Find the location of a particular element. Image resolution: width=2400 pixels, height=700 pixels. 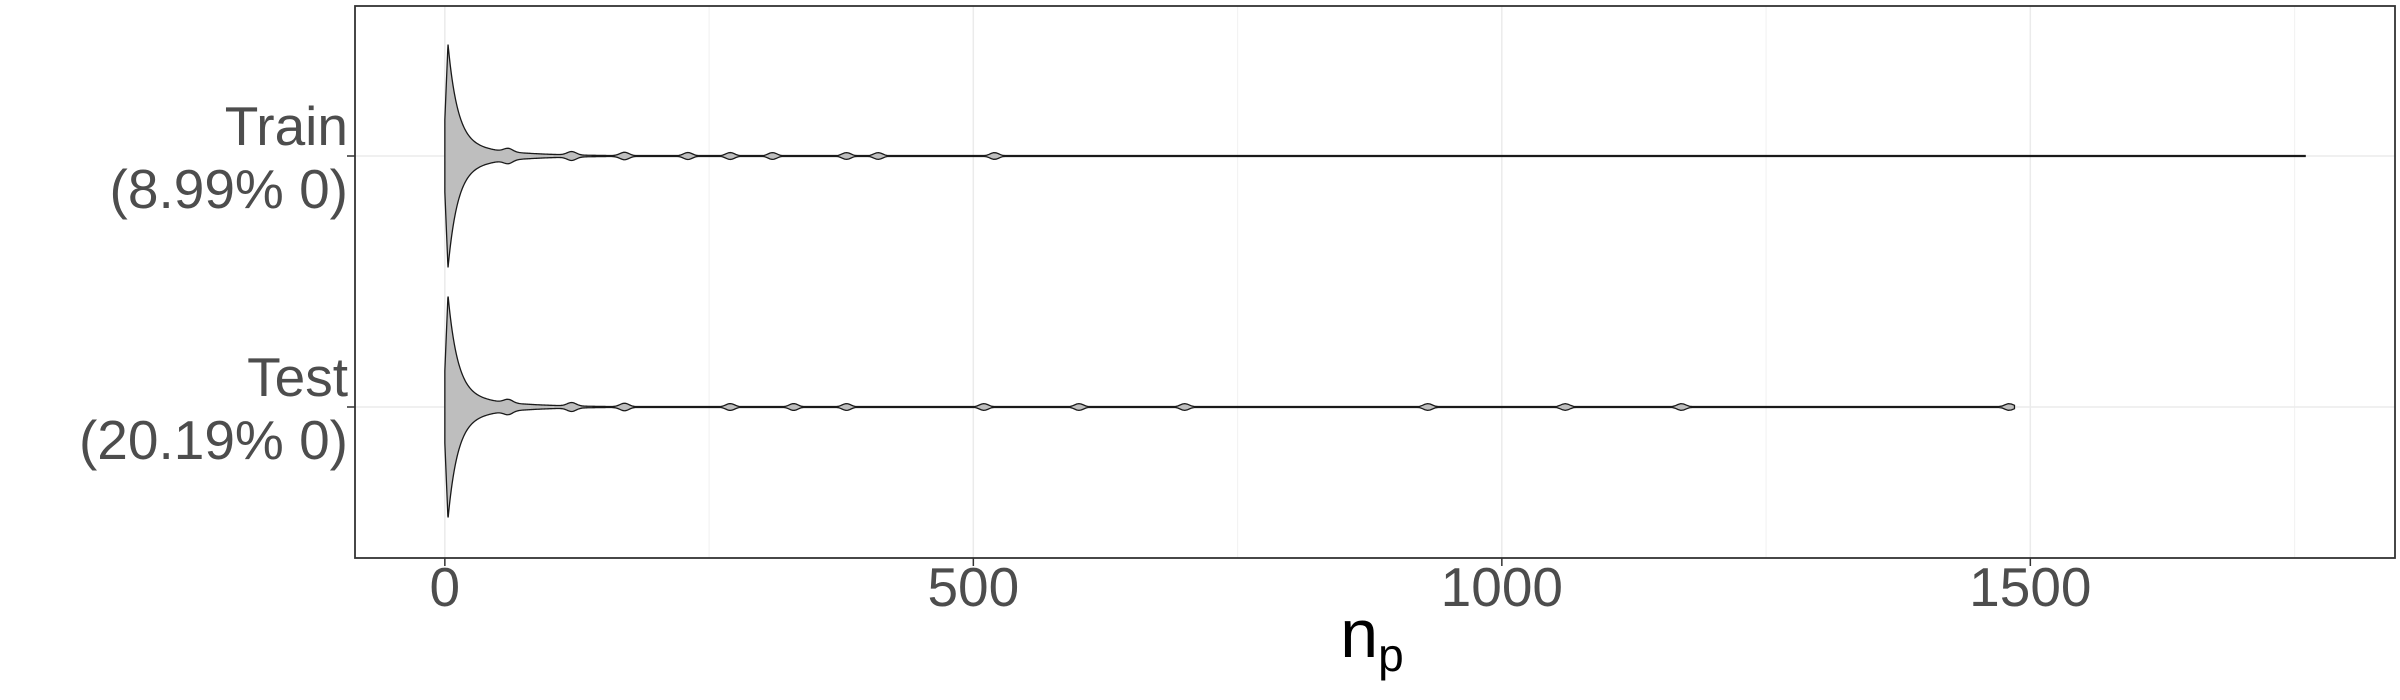

y-label-test-name: Test is located at coordinates (297, 377).